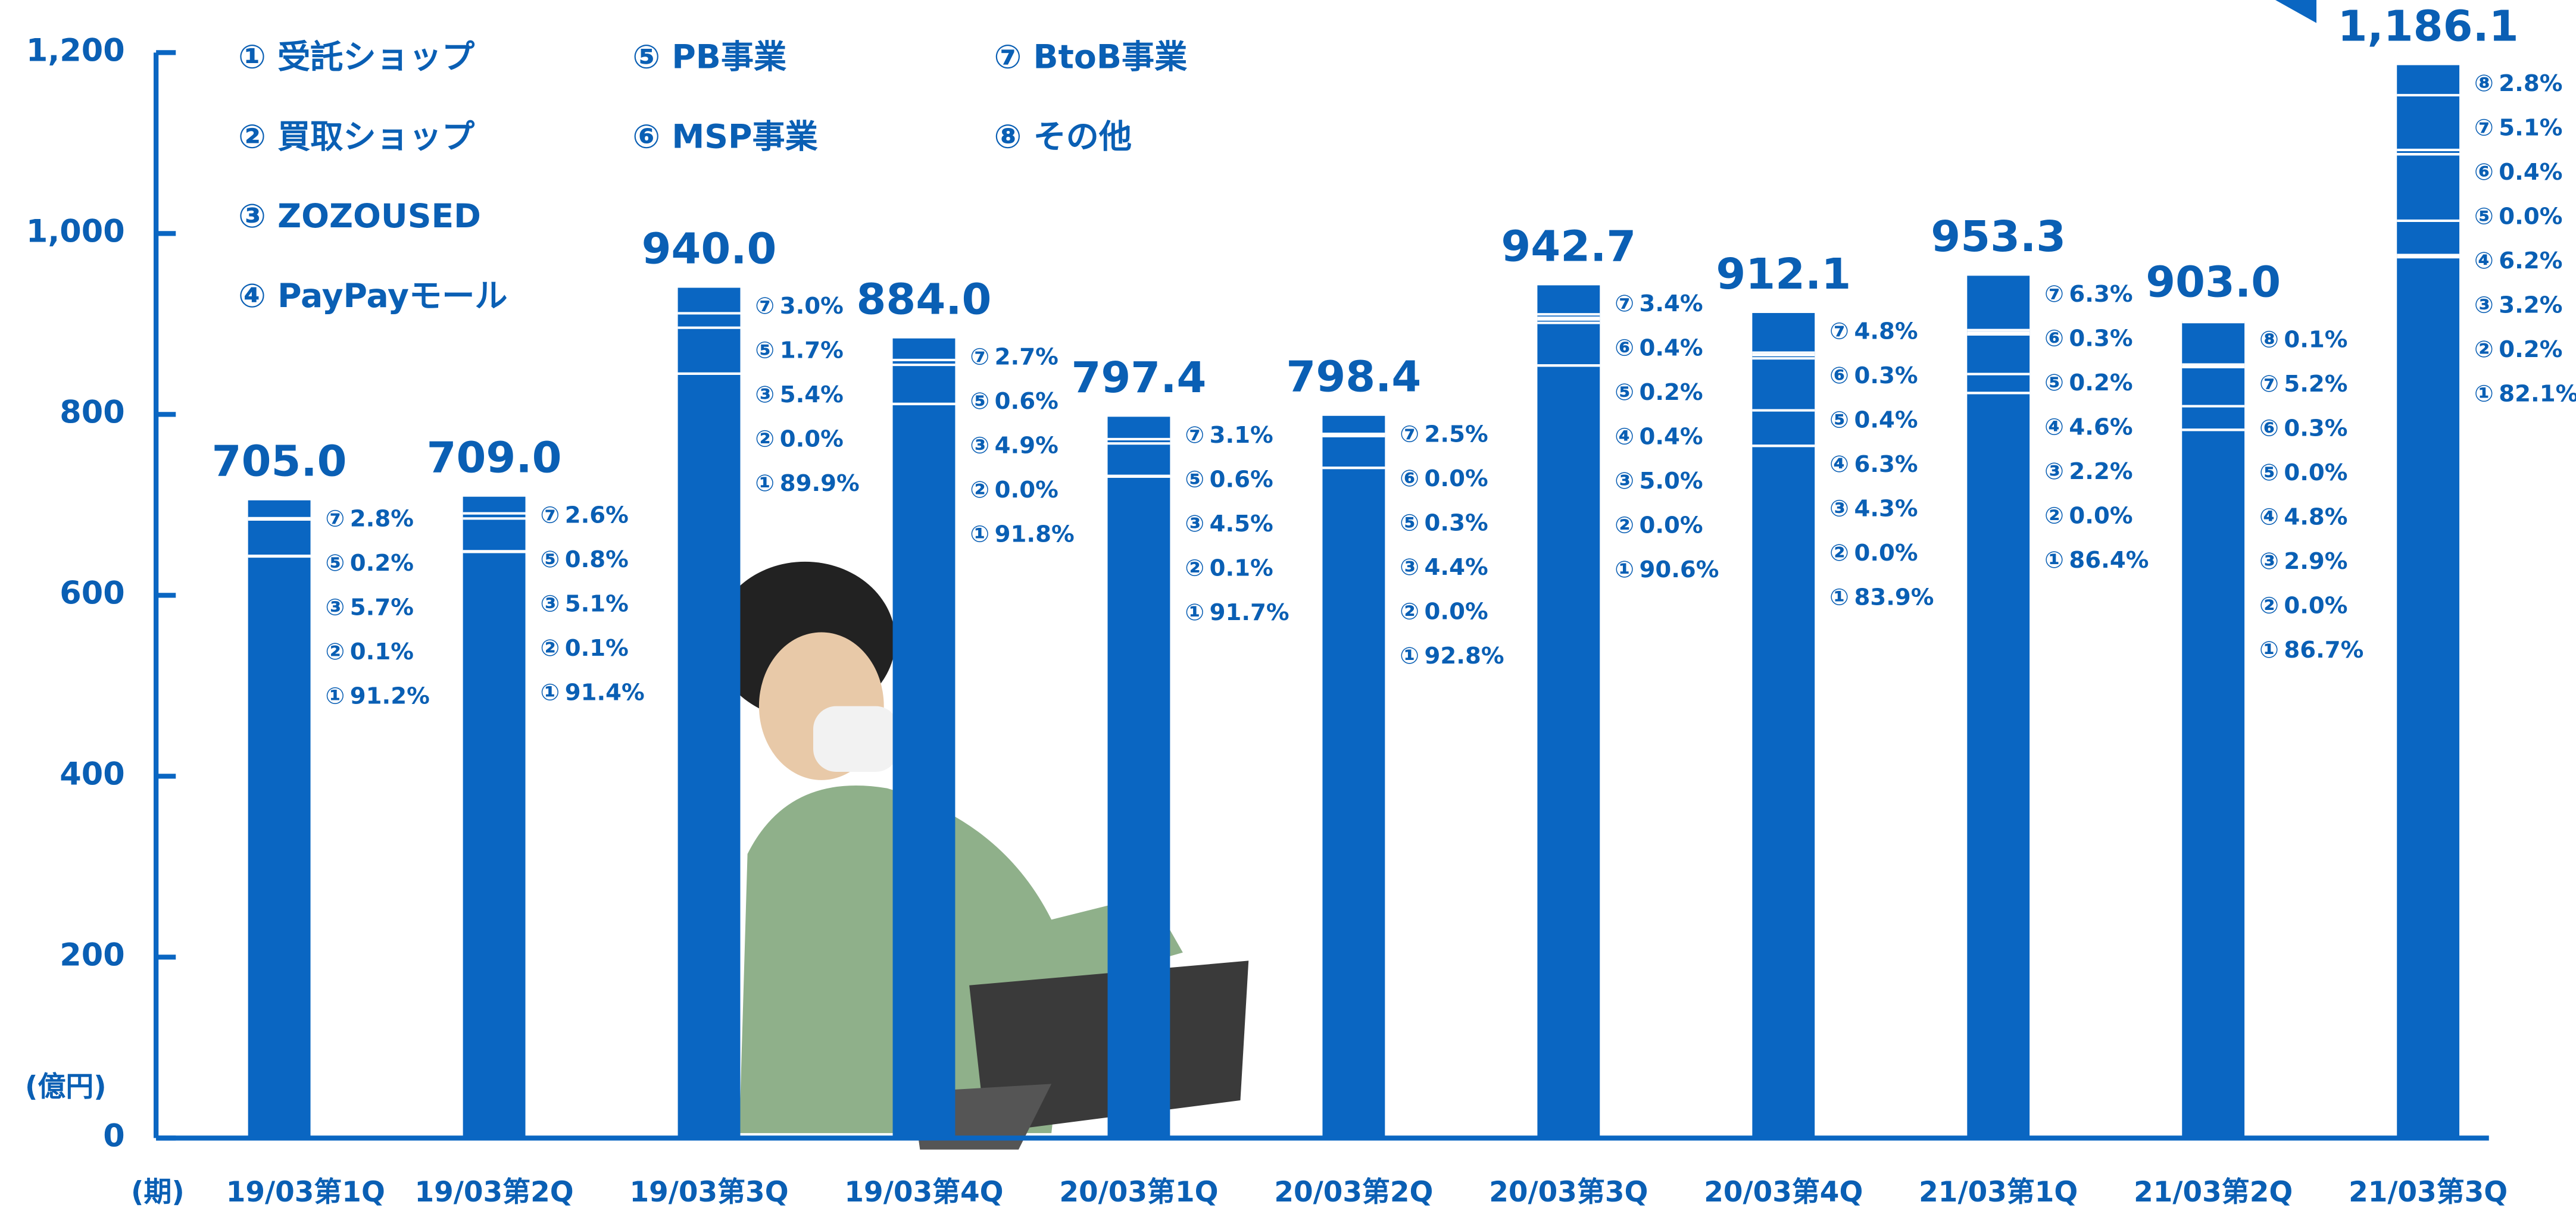  I want to click on breakdown-label: 5.4%, so click(812, 394).